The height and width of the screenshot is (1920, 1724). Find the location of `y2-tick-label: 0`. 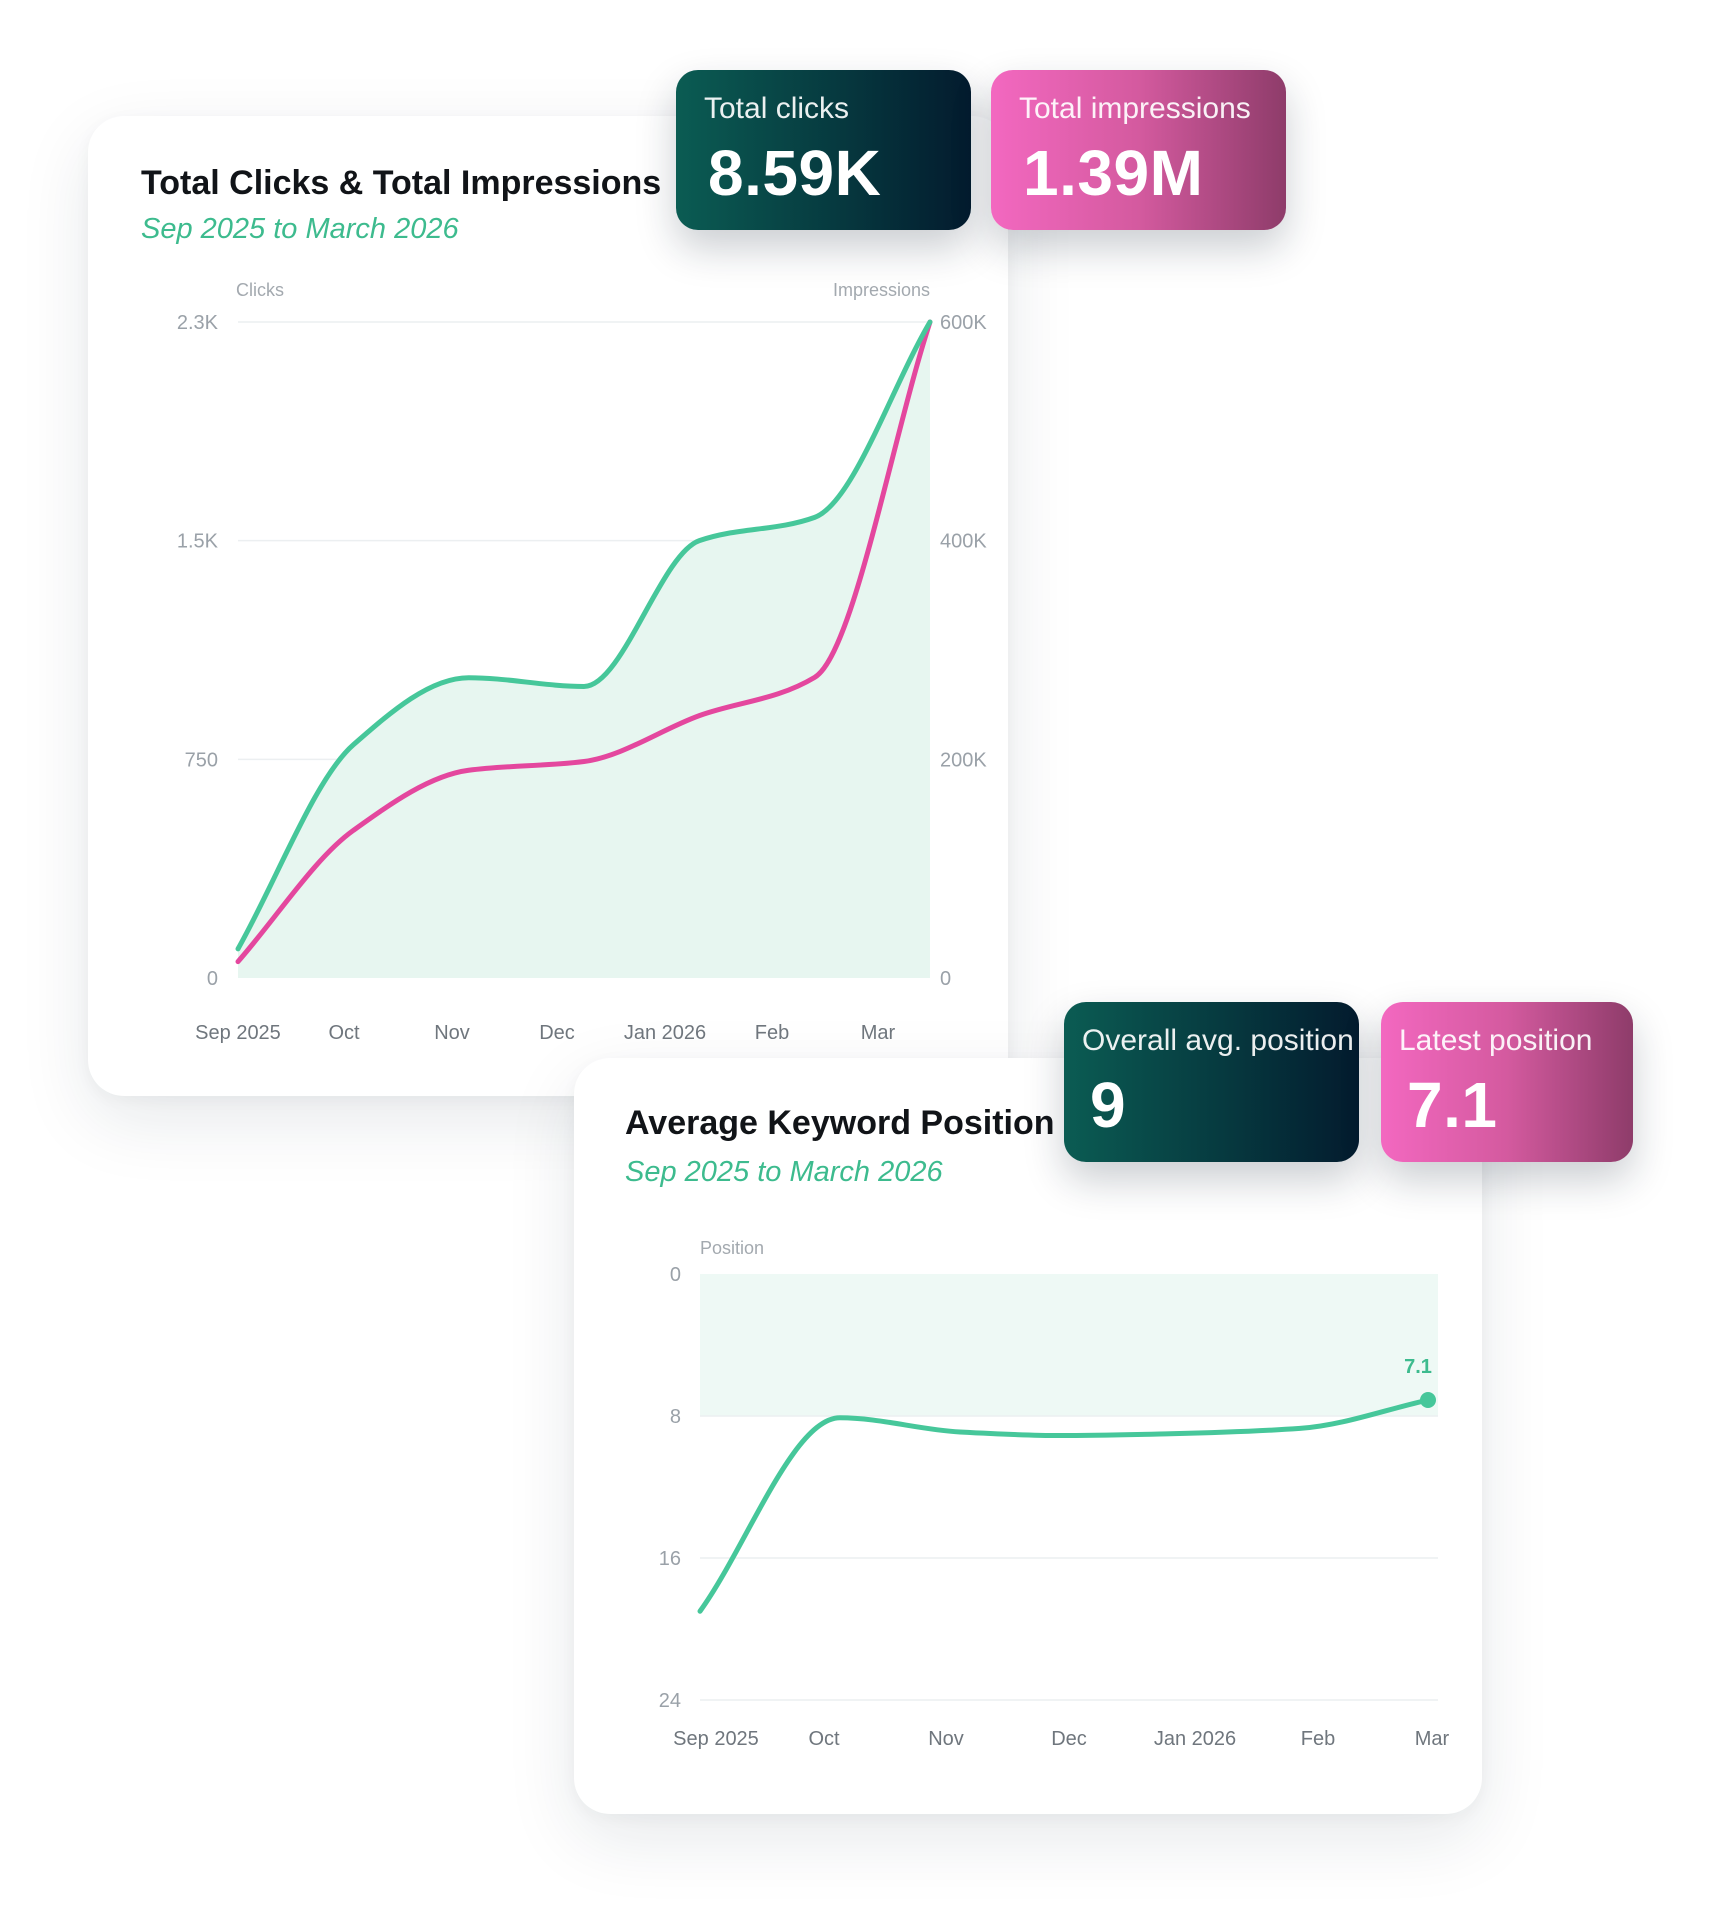

y2-tick-label: 0 is located at coordinates (945, 979).